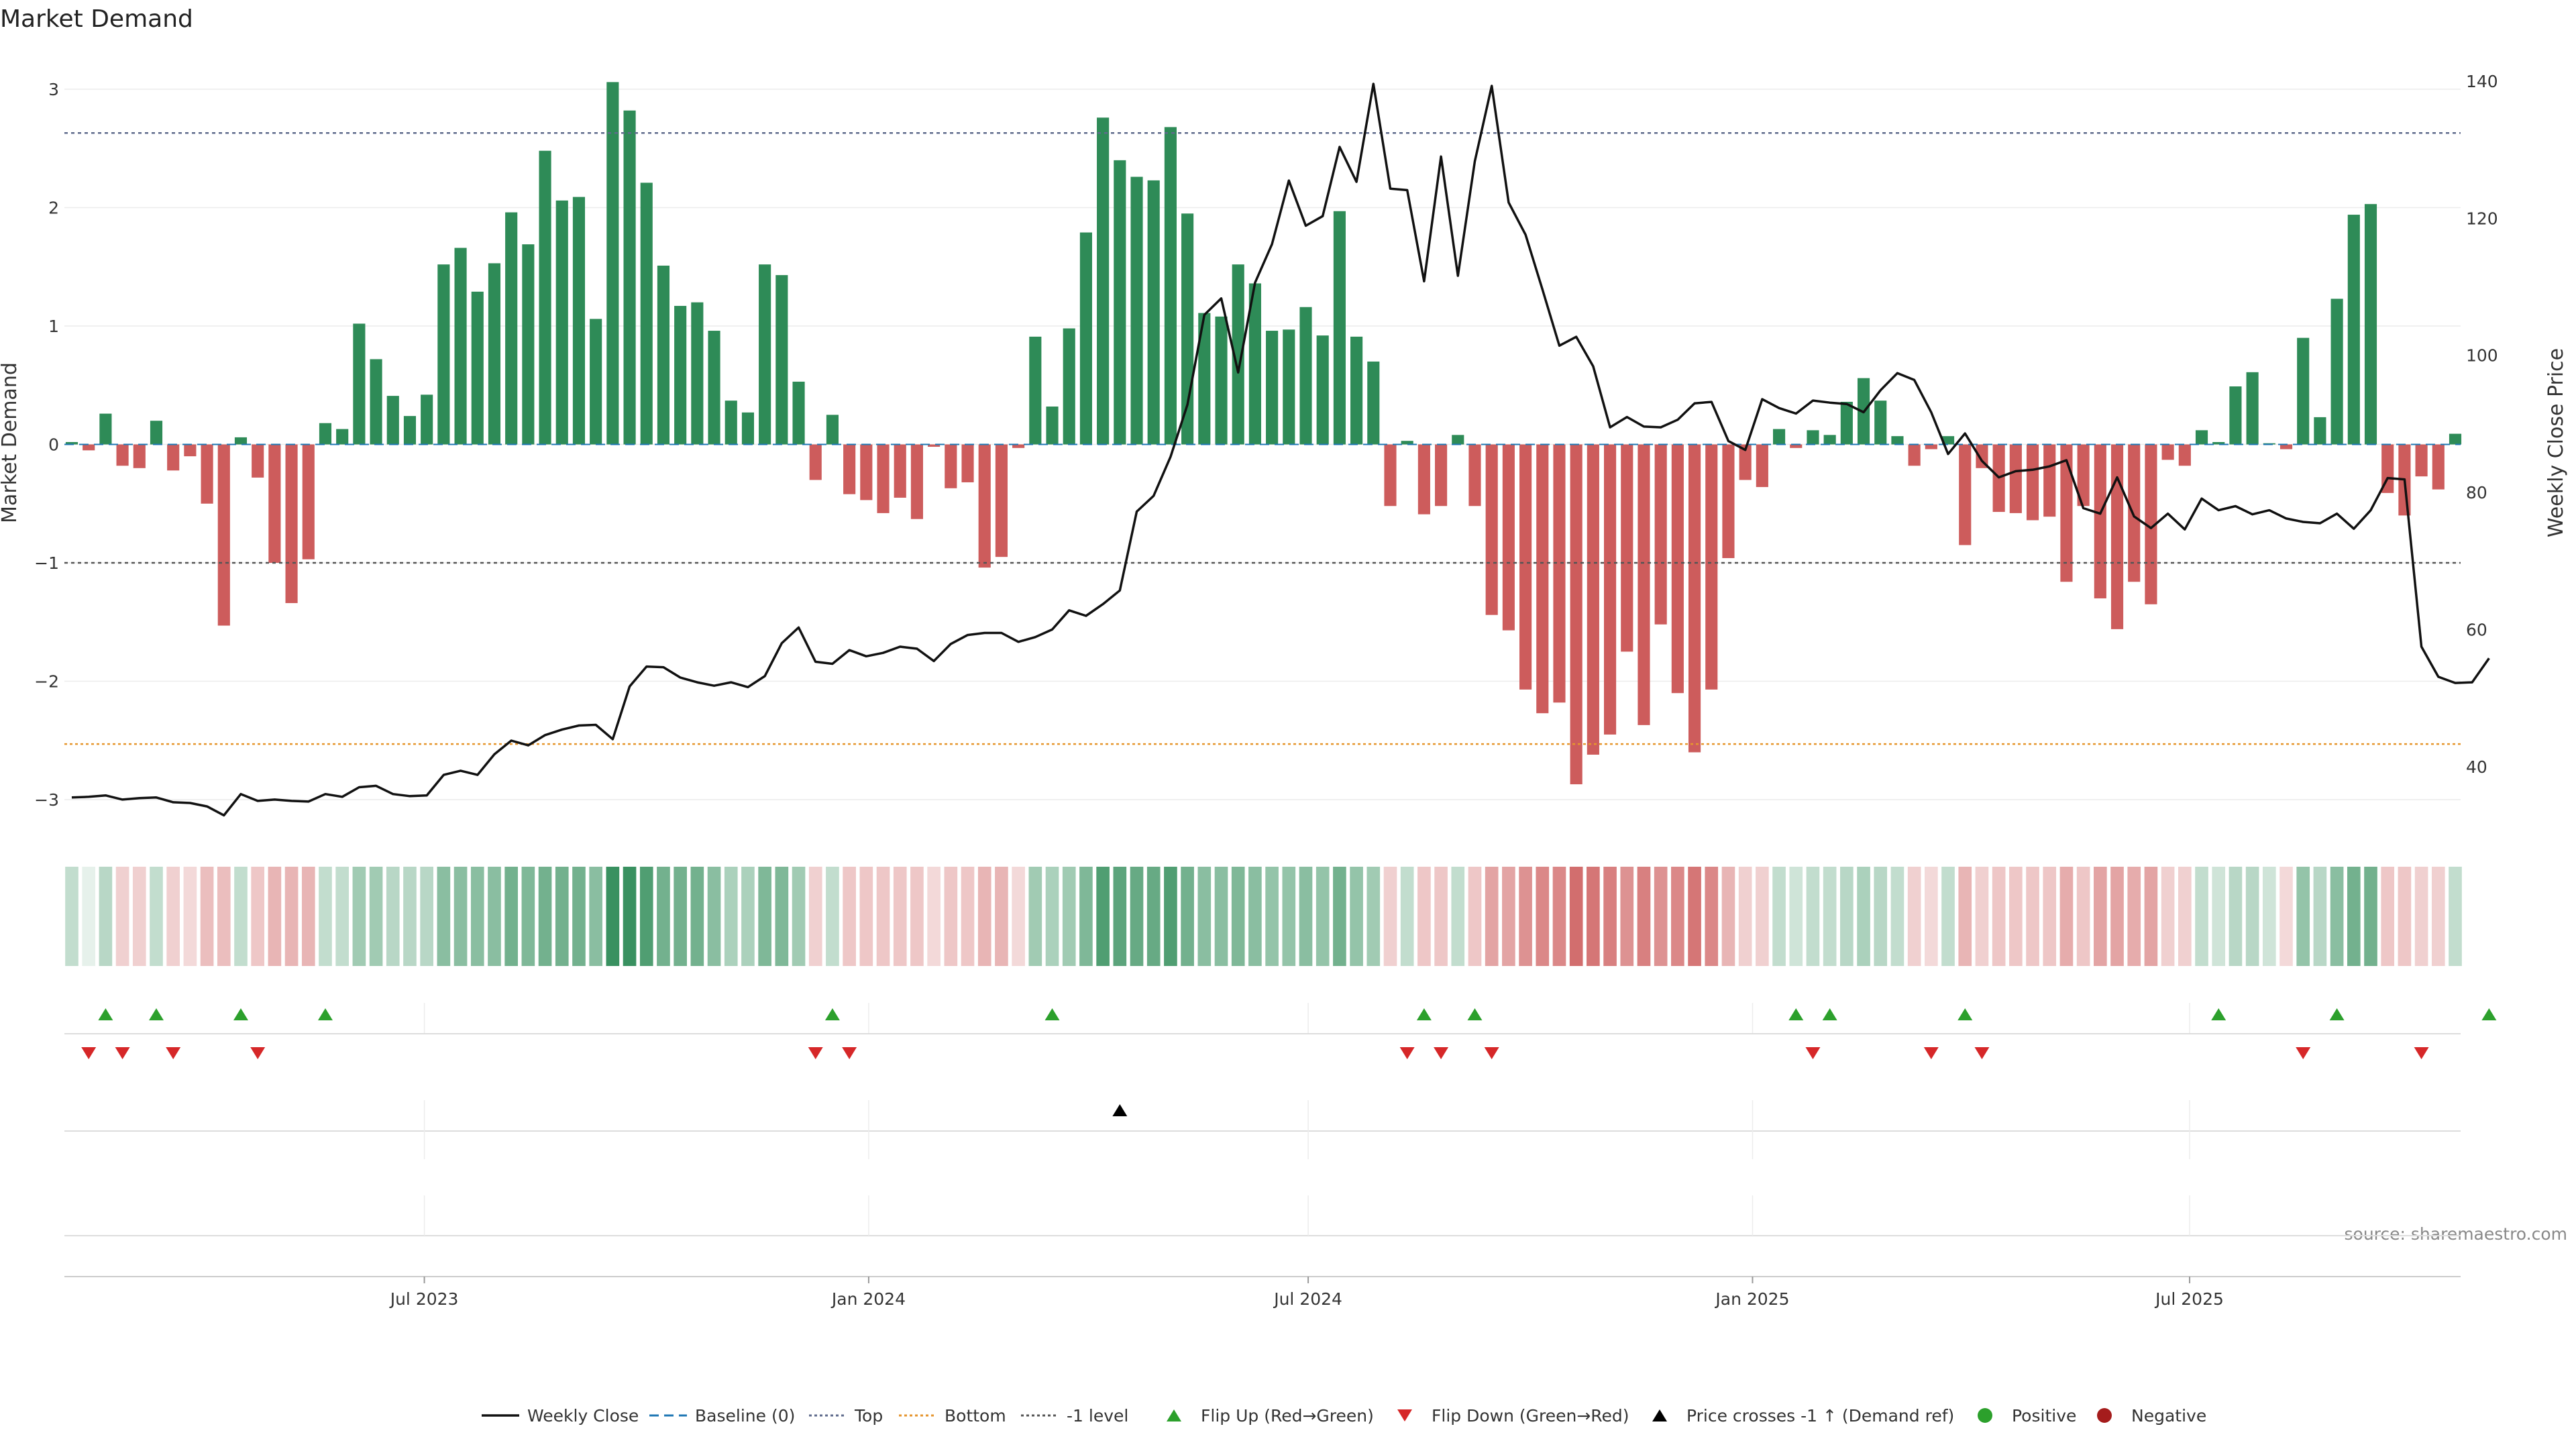 This screenshot has height=1449, width=2576. Describe the element at coordinates (1262, 1168) in the screenshot. I see `price-cross-markers` at that location.